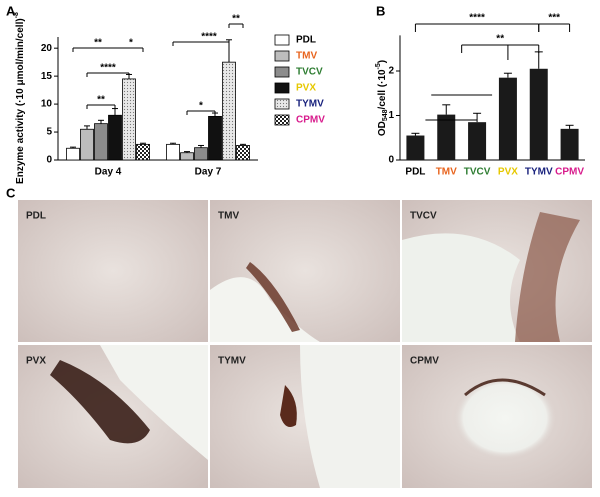 This screenshot has height=497, width=600. Describe the element at coordinates (385, 115) in the screenshot. I see `y-axis-label-part: 548` at that location.